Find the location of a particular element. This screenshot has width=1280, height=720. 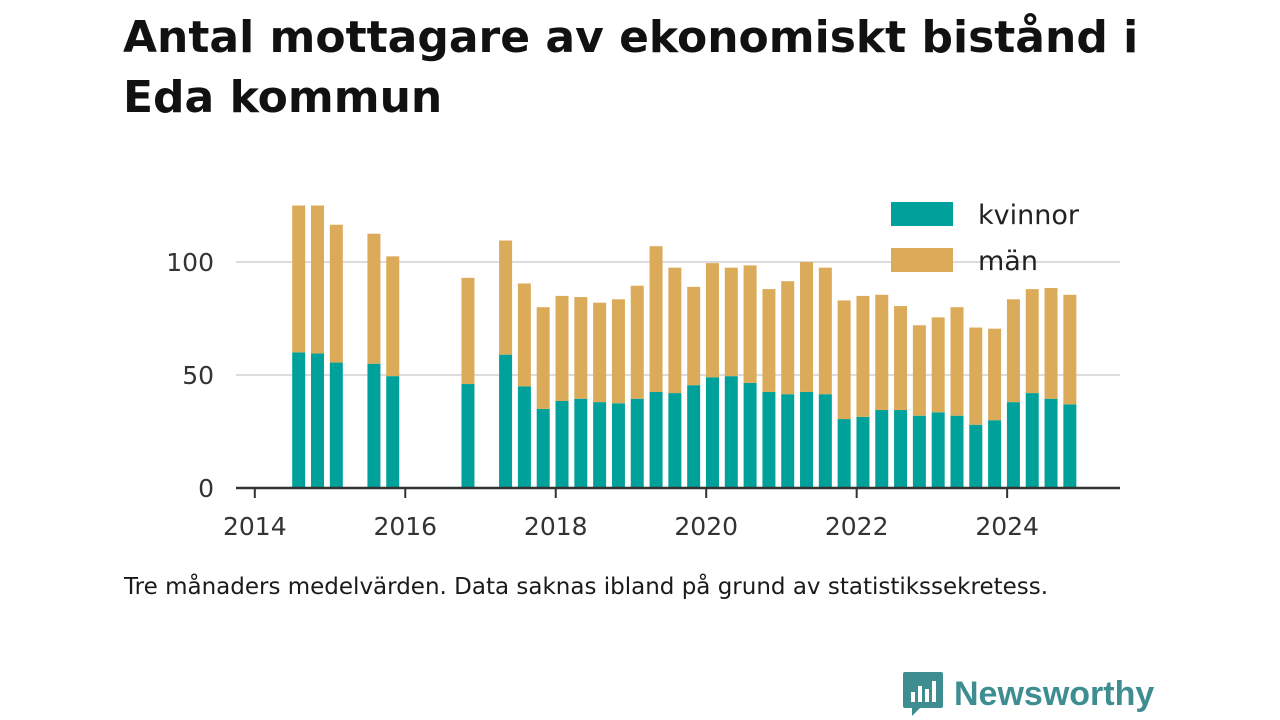

x-tick-label: 2020 is located at coordinates (706, 526).